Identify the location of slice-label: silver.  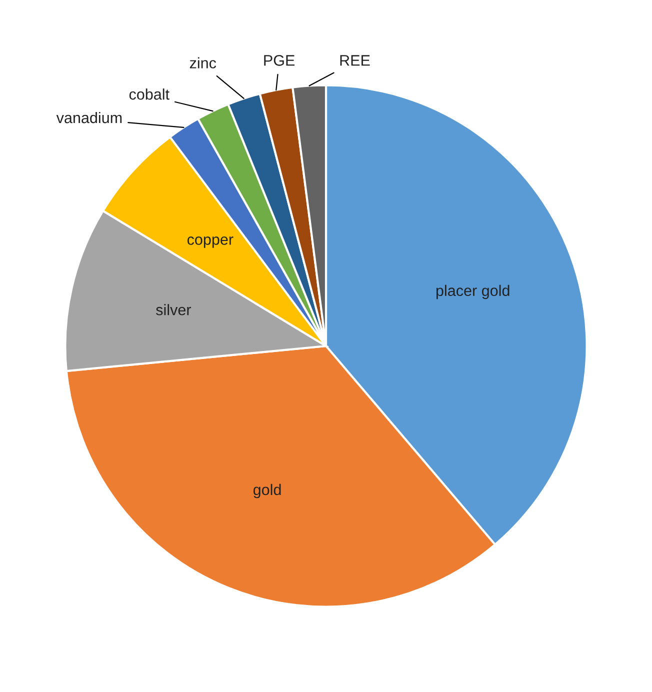
(174, 310).